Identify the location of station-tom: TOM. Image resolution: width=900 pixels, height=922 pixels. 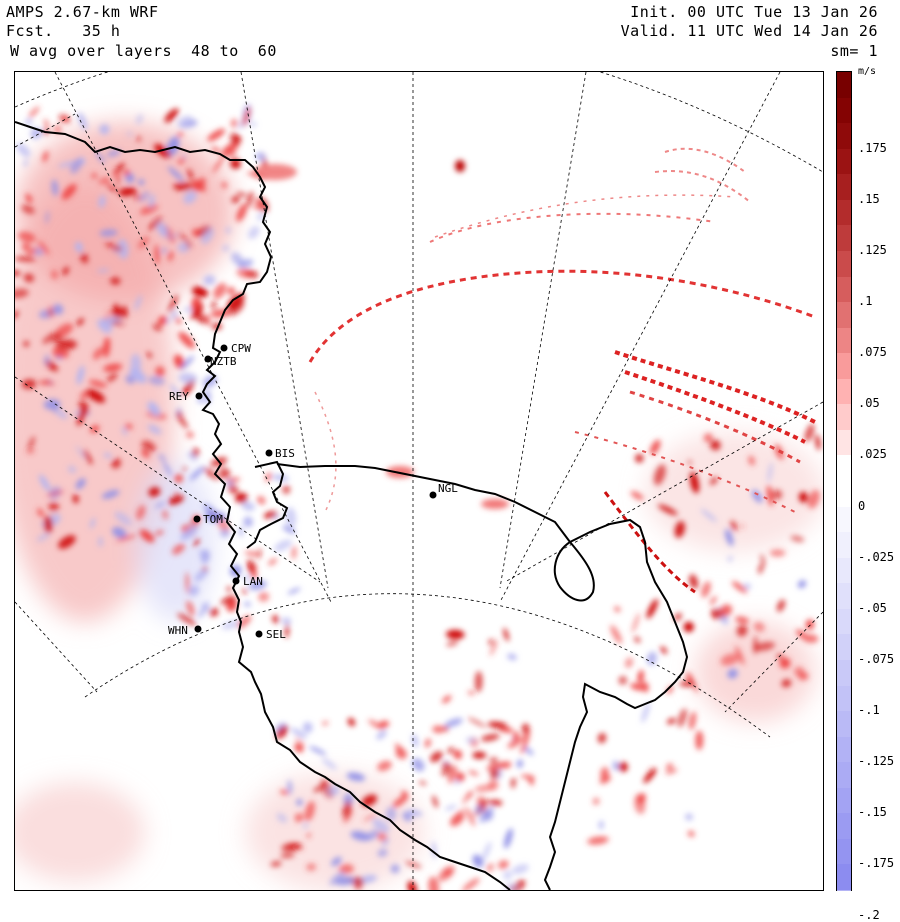
(208, 519).